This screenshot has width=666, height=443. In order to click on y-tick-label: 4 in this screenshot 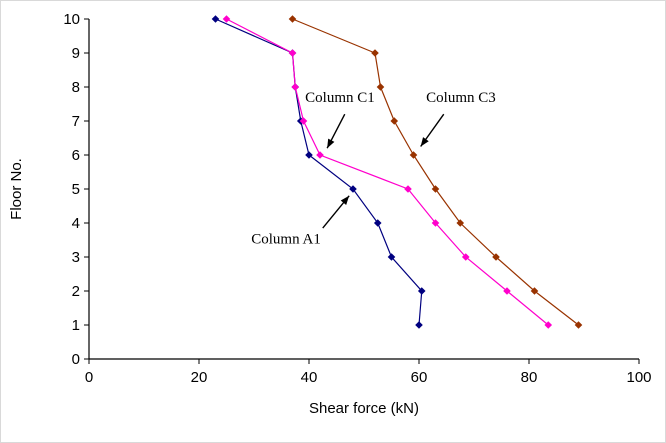, I will do `click(76, 223)`.